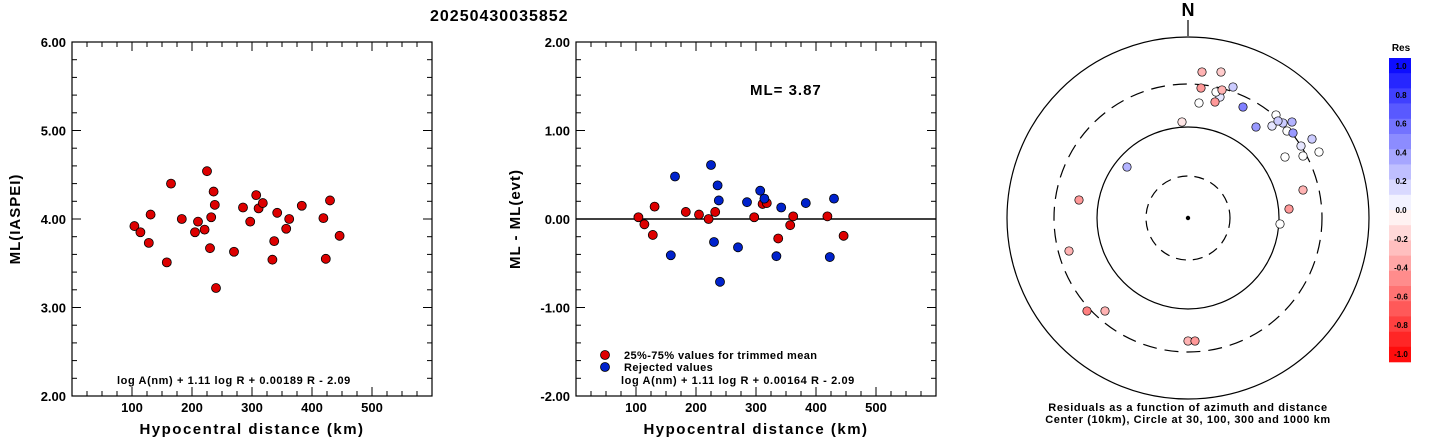 The image size is (1437, 441). Describe the element at coordinates (499, 16) in the screenshot. I see `event-title: 20250430035852` at that location.